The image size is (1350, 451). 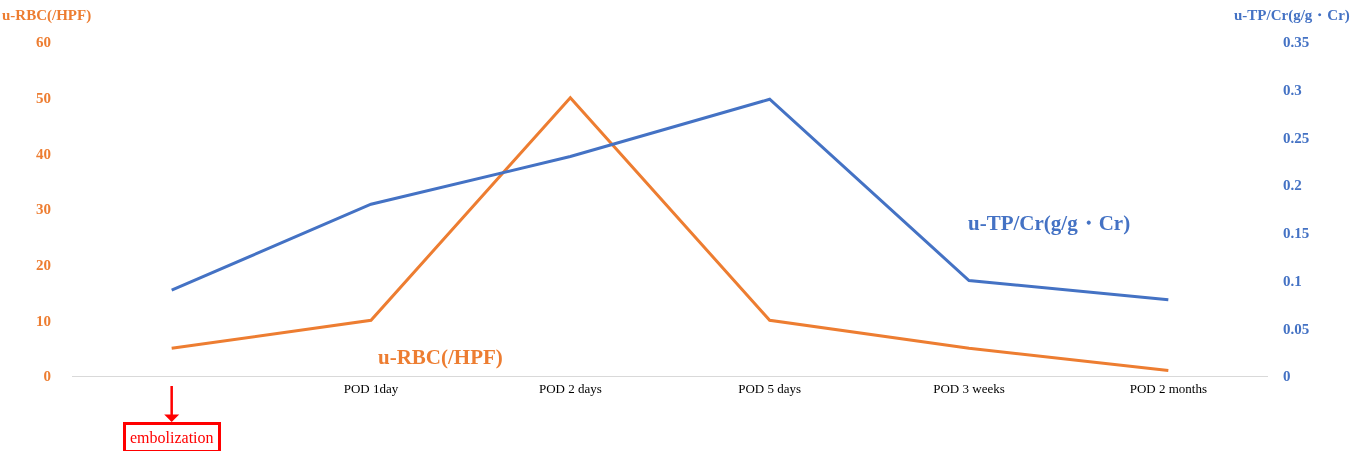 What do you see at coordinates (770, 388) in the screenshot?
I see `x-tick-label: POD 5 days` at bounding box center [770, 388].